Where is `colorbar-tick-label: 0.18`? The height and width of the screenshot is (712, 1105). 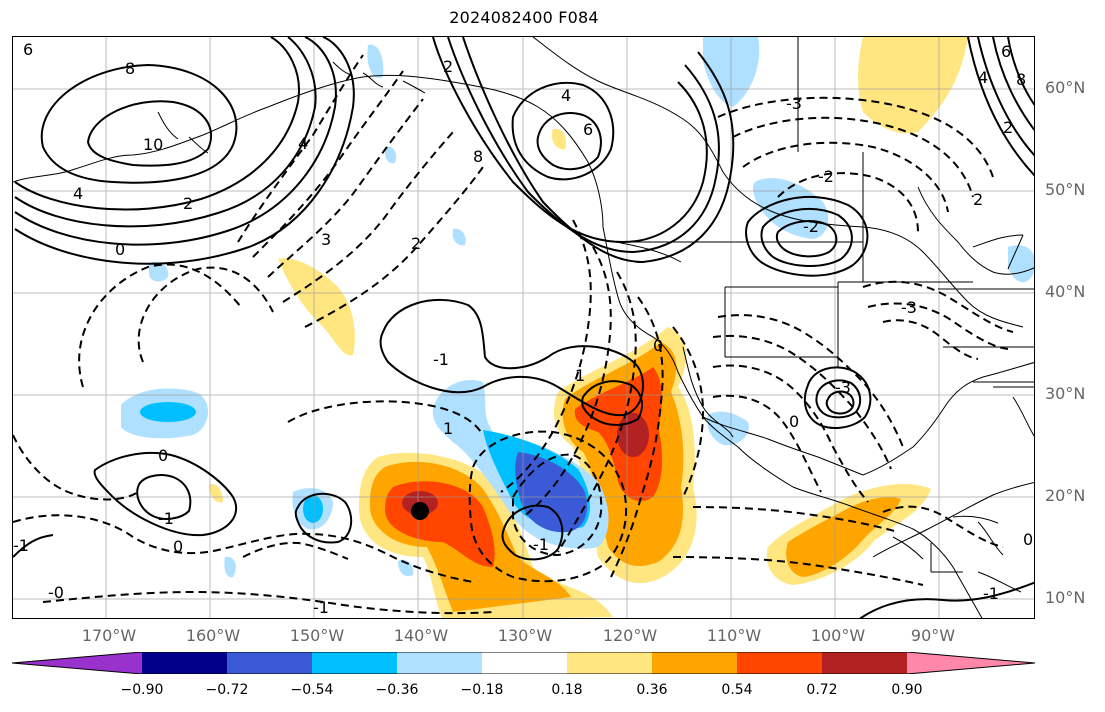 colorbar-tick-label: 0.18 is located at coordinates (567, 690).